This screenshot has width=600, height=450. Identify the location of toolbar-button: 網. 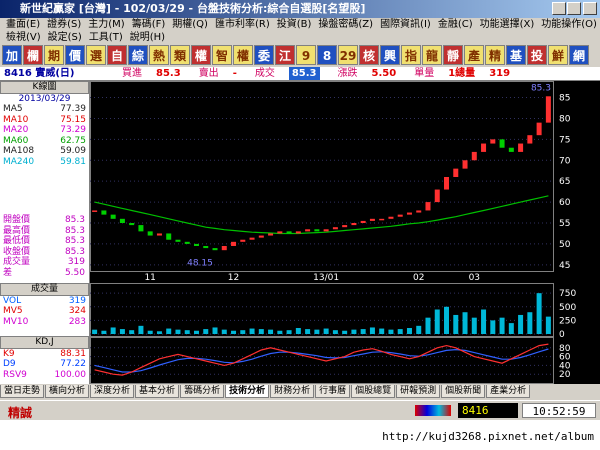
(579, 55).